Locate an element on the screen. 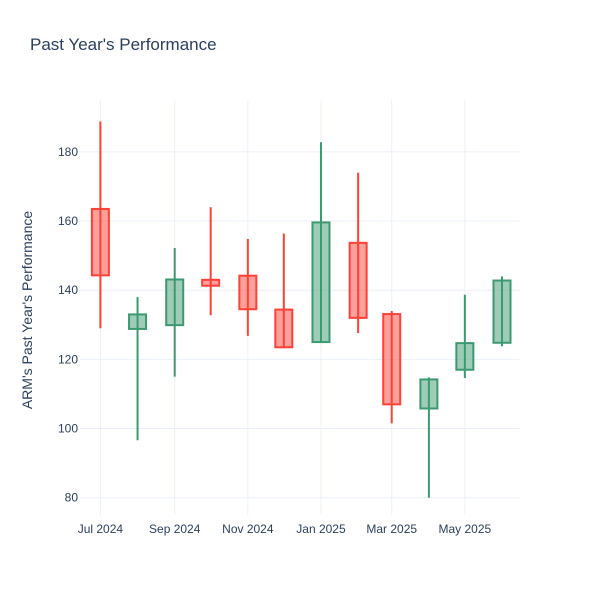  y-tick-label-1: 100 is located at coordinates (68, 429).